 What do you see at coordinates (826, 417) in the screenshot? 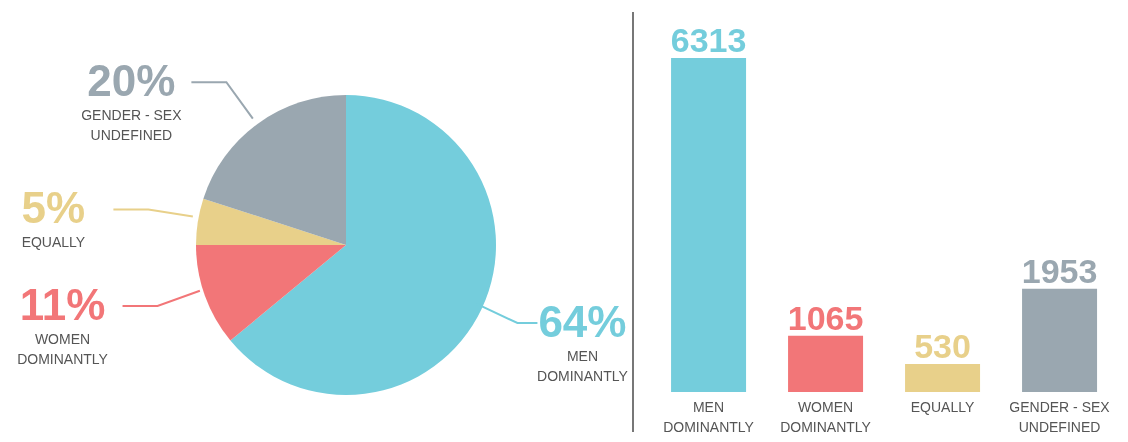
I see `x-tick-label: WOMEN DOMINANTLY` at bounding box center [826, 417].